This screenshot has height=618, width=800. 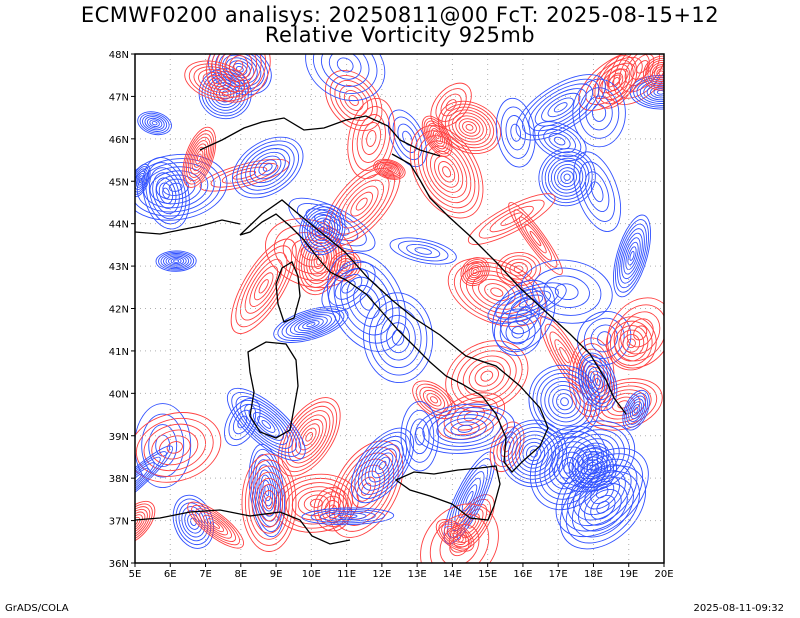 What do you see at coordinates (447, 493) in the screenshot?
I see `sicily-coastline` at bounding box center [447, 493].